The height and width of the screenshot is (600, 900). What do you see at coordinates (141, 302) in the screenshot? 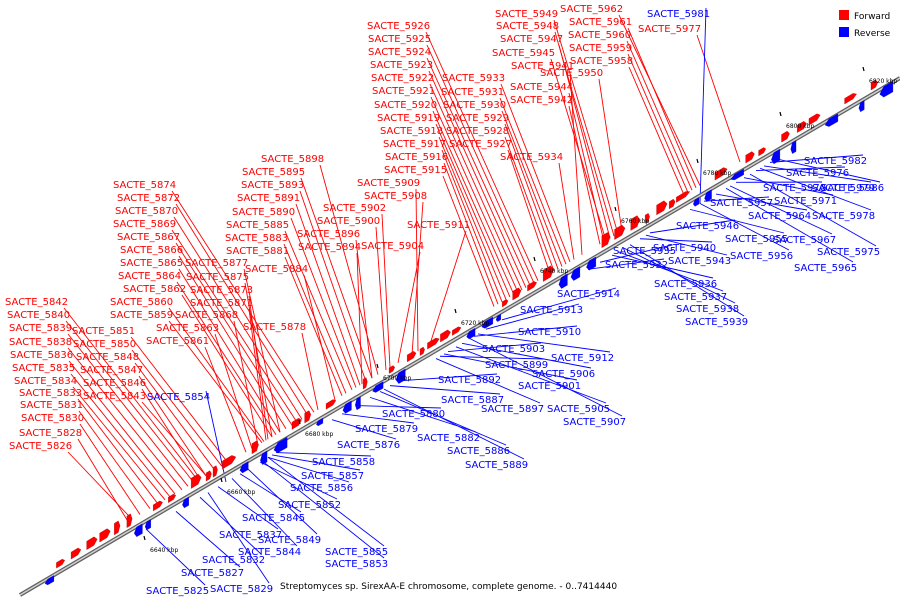
I see `forward-gene-label: SACTE_5860` at bounding box center [141, 302].